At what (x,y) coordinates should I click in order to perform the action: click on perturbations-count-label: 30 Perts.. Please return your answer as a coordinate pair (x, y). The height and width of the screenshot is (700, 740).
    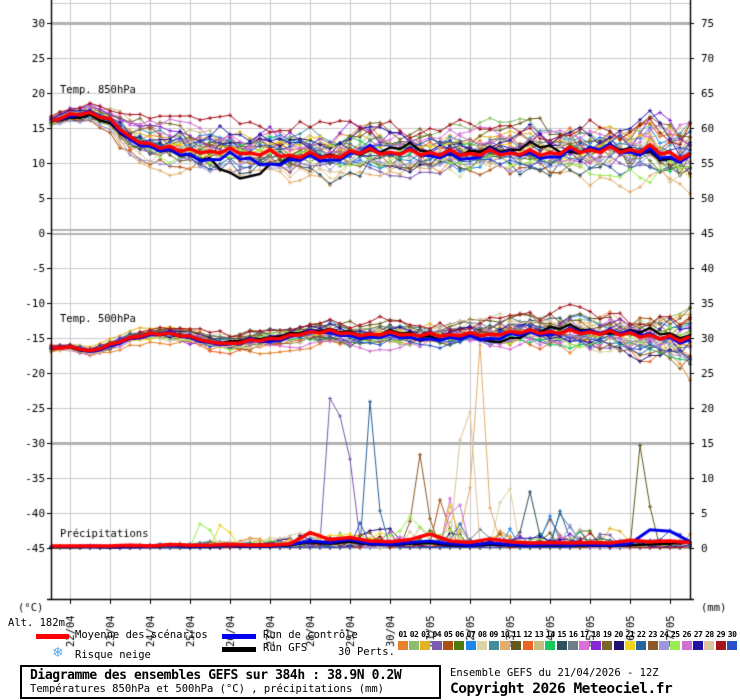
    Looking at the image, I should click on (366, 652).